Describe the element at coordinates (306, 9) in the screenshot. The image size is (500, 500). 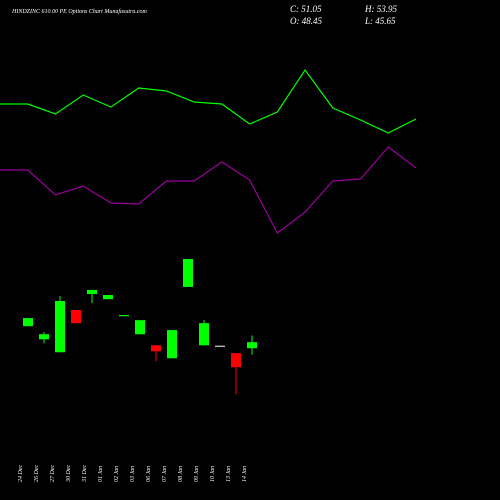
I see `stat-close: C: 51.05` at that location.